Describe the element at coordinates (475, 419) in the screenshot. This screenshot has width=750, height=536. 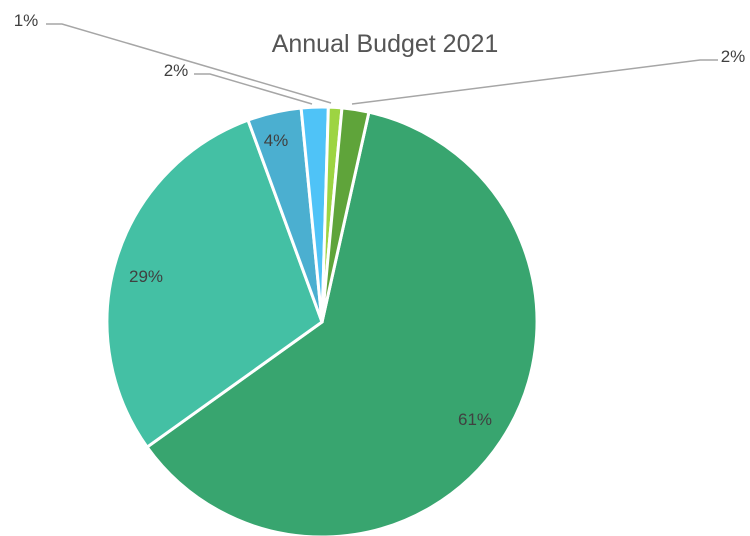
I see `data-label-0: 61%` at that location.